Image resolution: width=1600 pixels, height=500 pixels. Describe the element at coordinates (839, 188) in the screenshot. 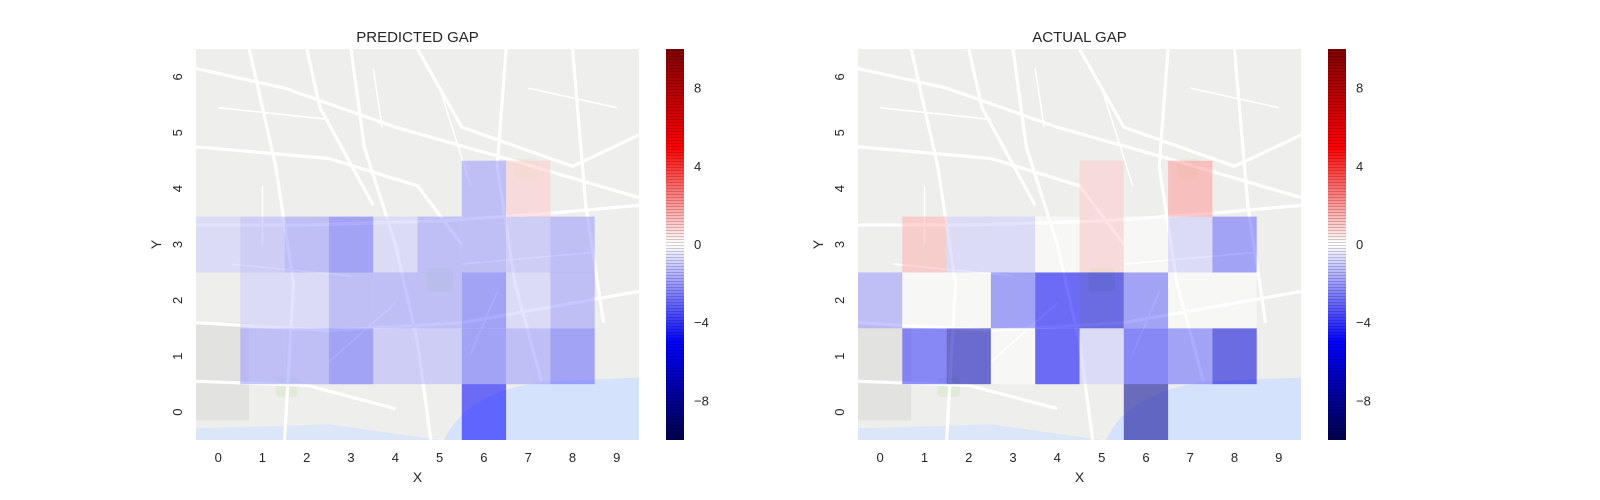

I see `y-tick-label: 4` at that location.